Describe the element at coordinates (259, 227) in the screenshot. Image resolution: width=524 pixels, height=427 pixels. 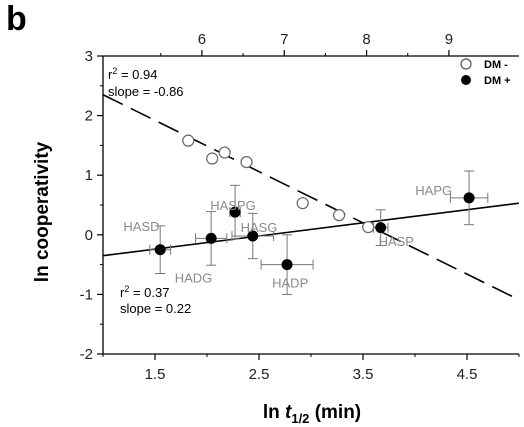
I see `point-label: HASG` at that location.